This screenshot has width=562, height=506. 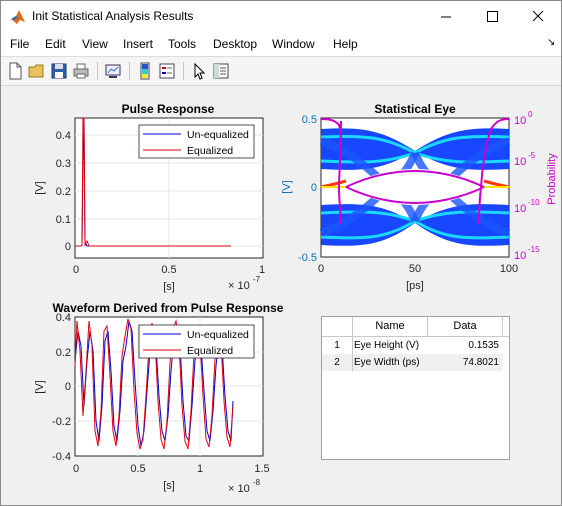 I want to click on eye-ylabel-right: Probability, so click(x=552, y=179).